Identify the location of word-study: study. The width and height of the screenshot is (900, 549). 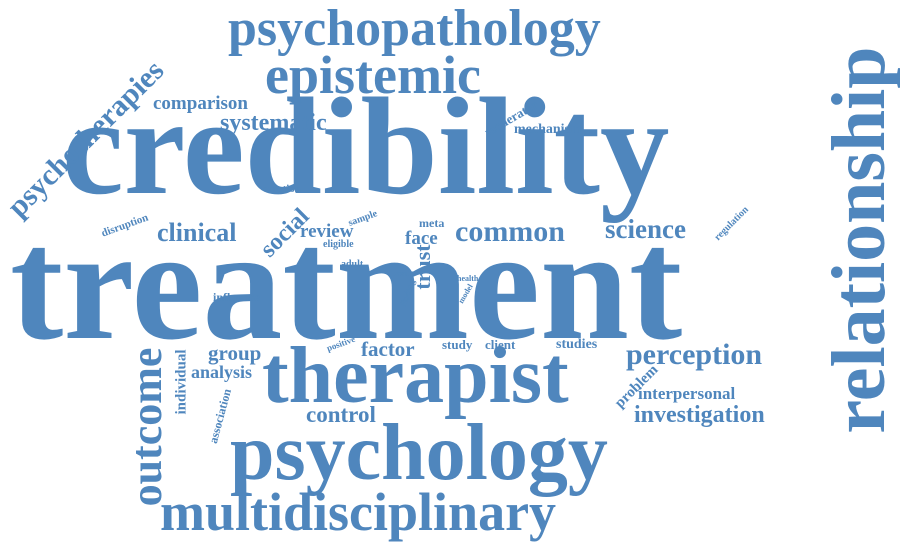
(457, 344).